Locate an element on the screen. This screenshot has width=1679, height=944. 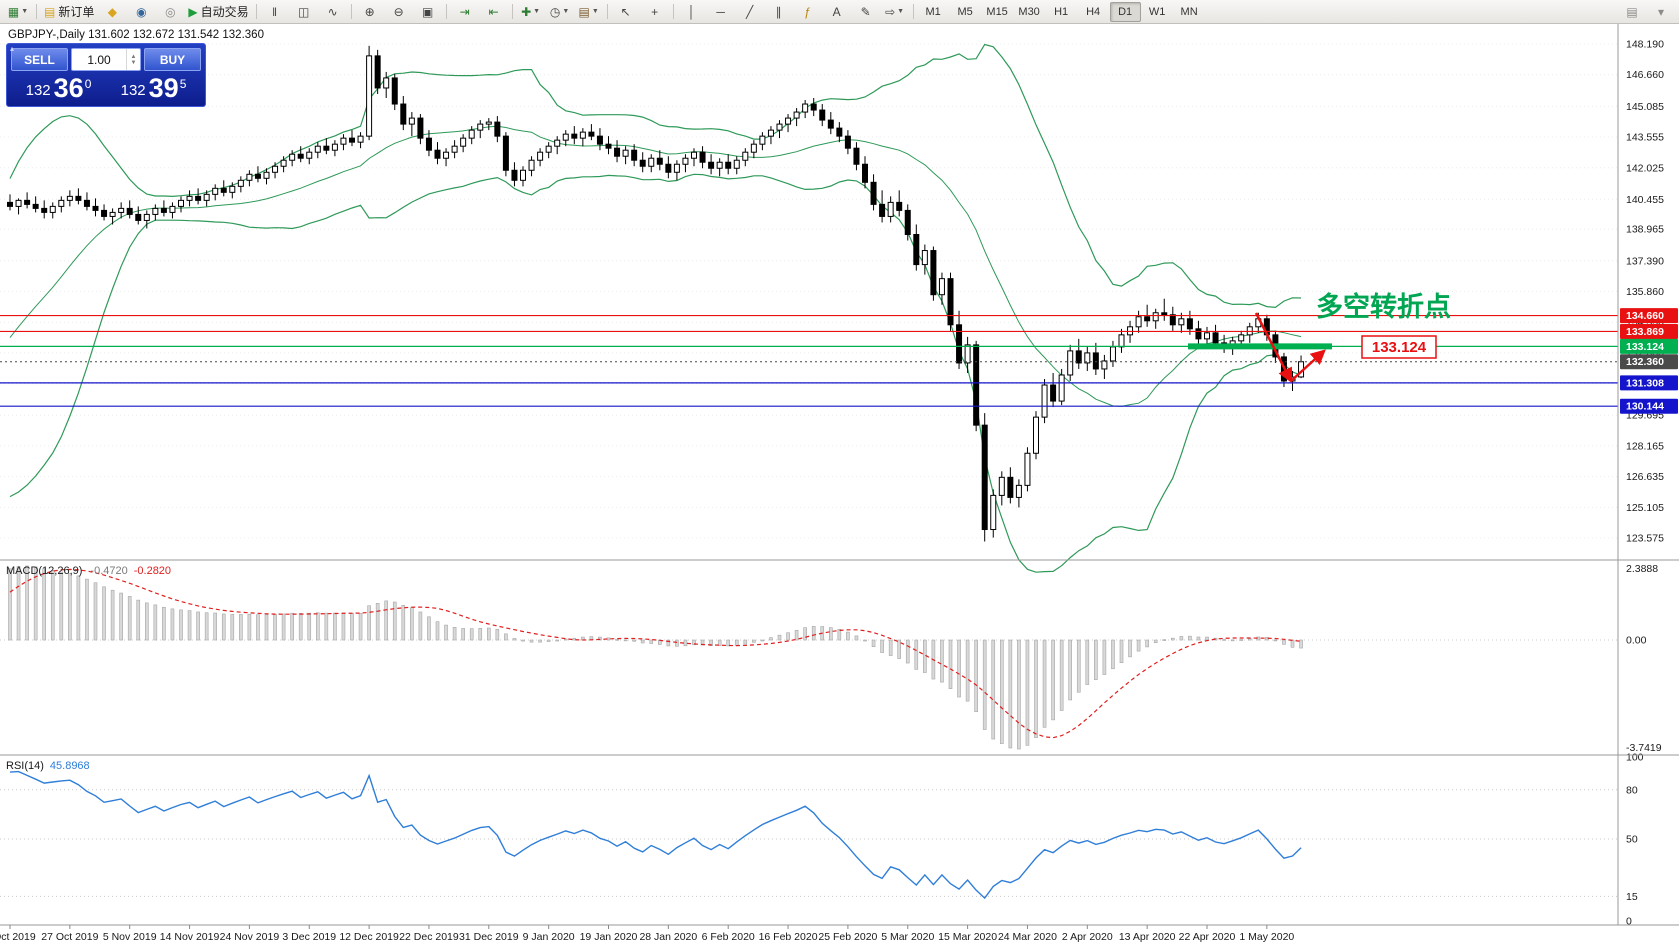
timeframe-m30-button: M30 is located at coordinates (1029, 11).